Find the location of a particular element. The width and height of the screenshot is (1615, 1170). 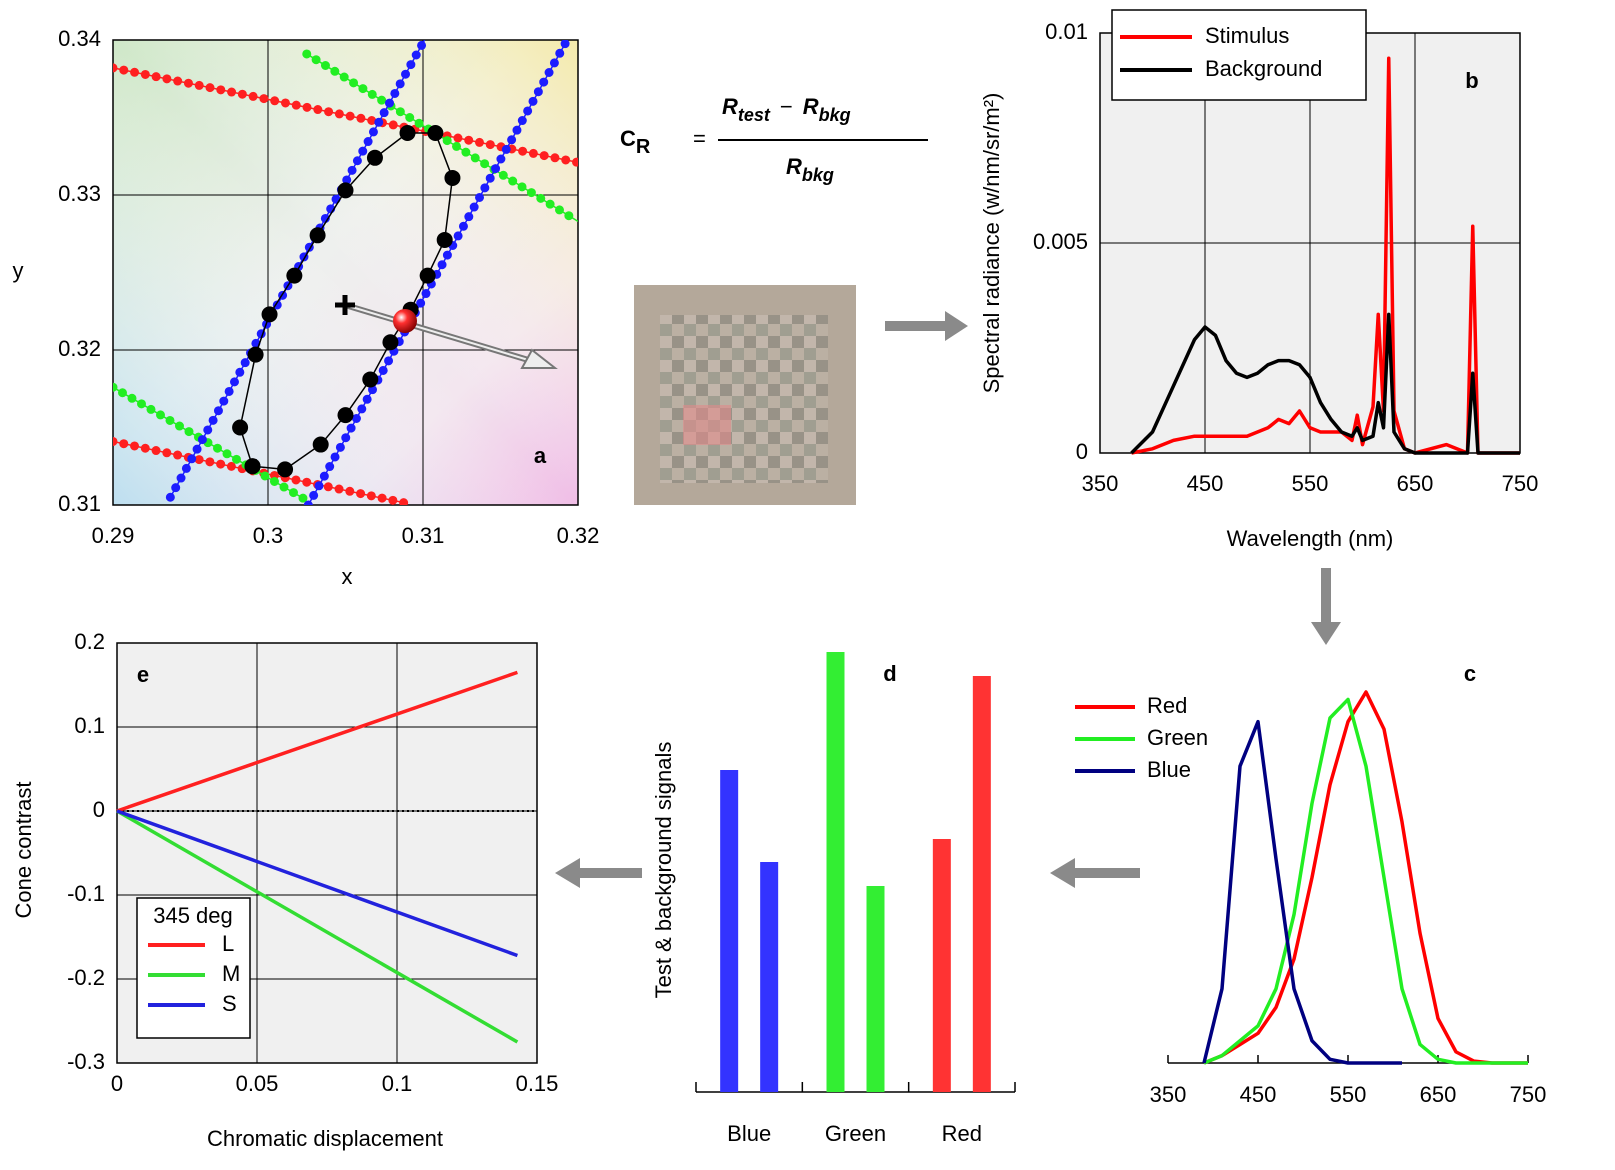

displacement-annotation is located at coordinates (446, 332).